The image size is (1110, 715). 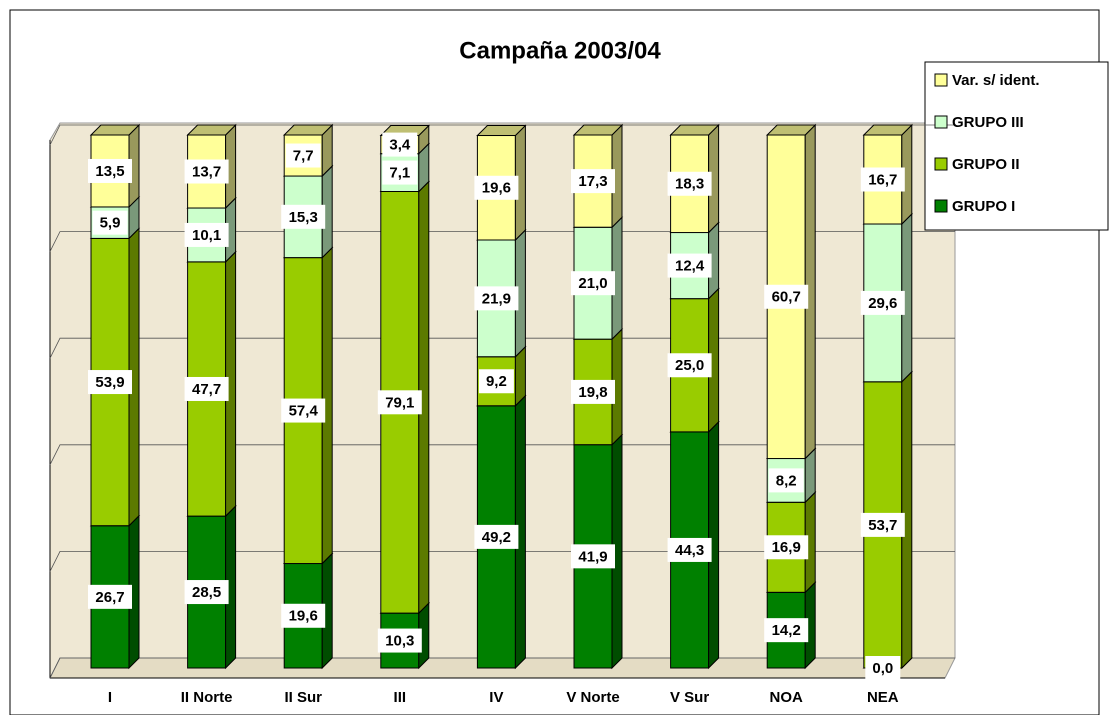 I want to click on data-label: 17,3, so click(x=592, y=181).